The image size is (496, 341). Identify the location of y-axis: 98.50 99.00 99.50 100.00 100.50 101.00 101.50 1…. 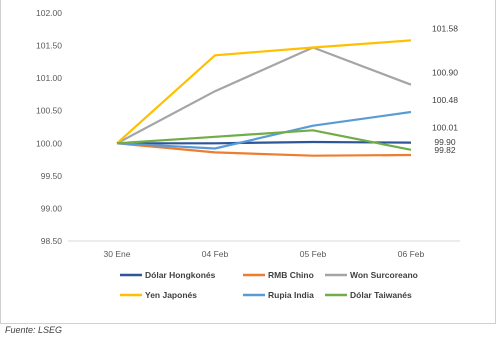
(49, 127).